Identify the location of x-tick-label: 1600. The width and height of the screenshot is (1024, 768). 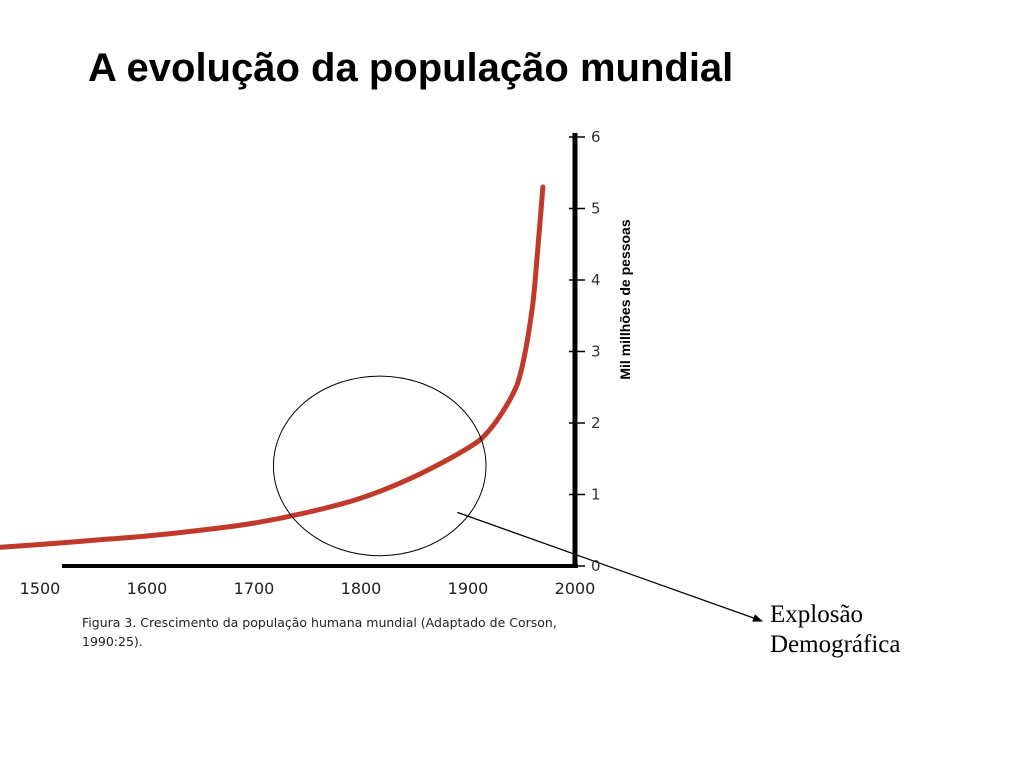
(147, 588).